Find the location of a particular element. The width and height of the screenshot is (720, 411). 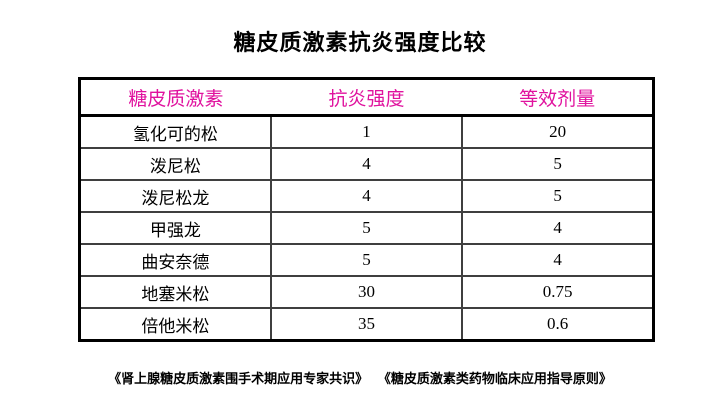

table-header-row: 糖皮质激素 抗炎强度 等效剂量 is located at coordinates (366, 97).